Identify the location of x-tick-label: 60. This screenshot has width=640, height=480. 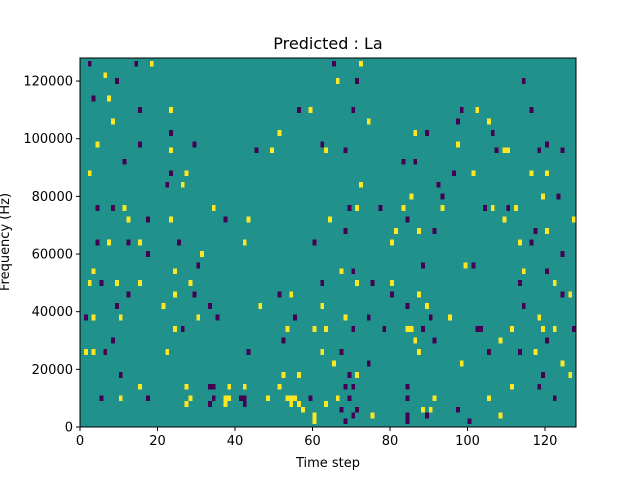
(312, 441).